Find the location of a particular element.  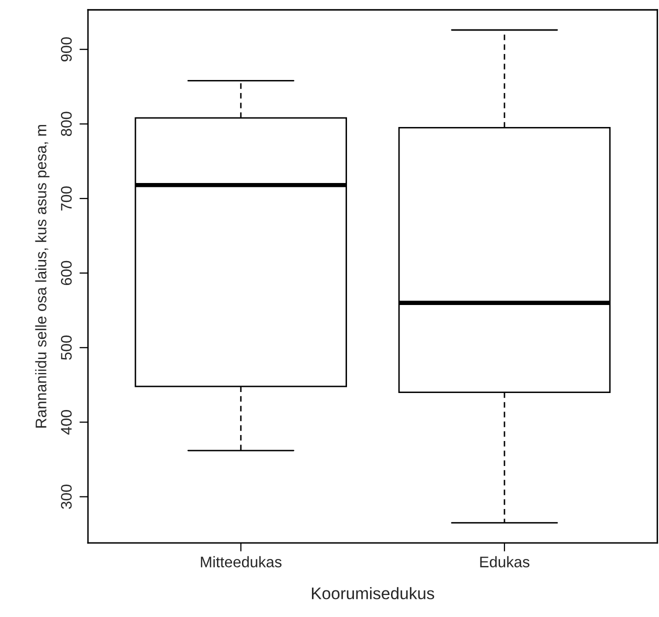

y-tick-label: 600 is located at coordinates (66, 273).